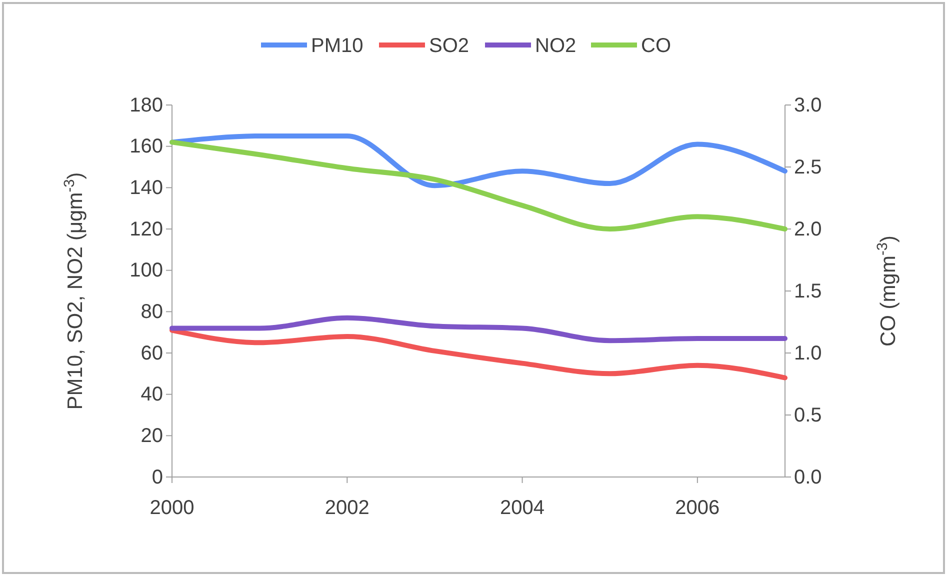 The image size is (947, 576). I want to click on x-tick-label: 2000, so click(172, 508).